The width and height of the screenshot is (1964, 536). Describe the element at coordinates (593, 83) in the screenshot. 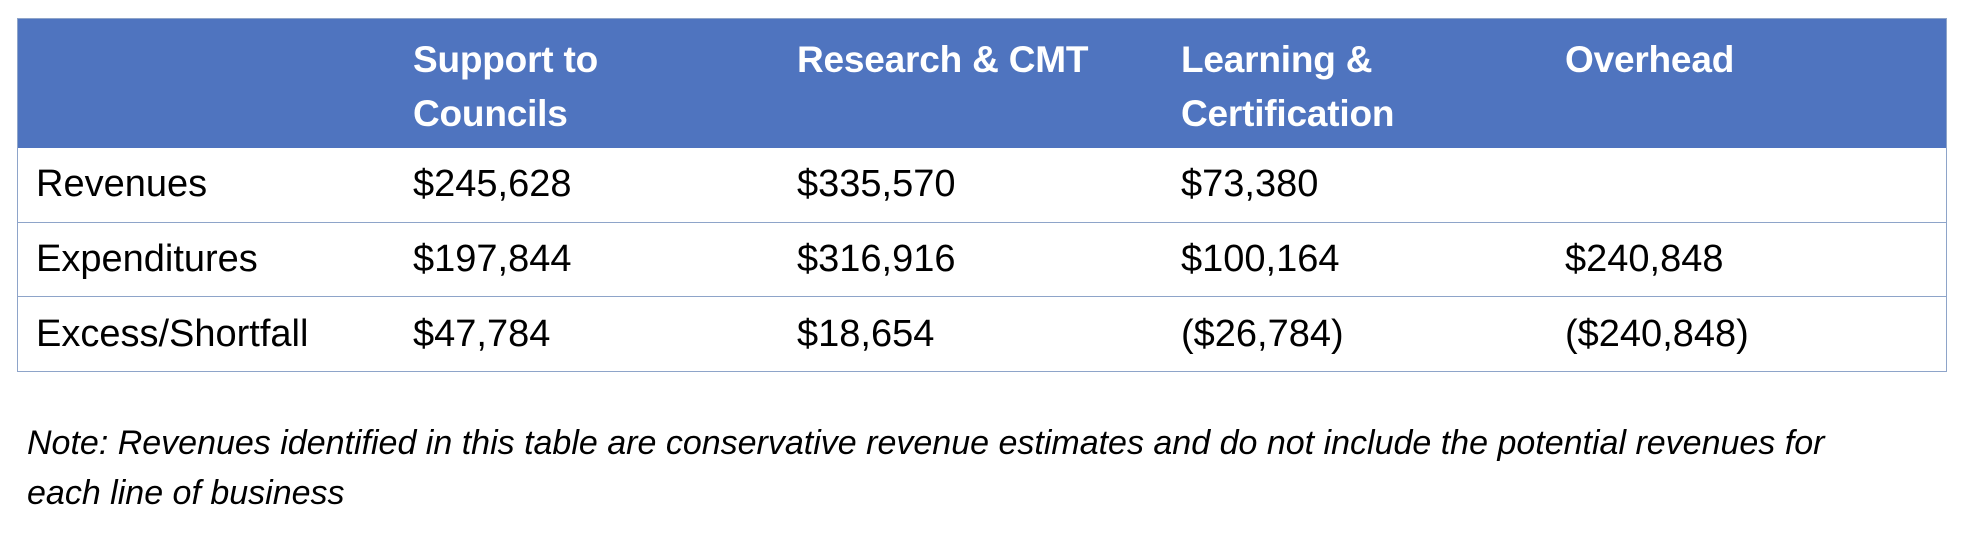

I see `header-support-to-councils: Support to Councils` at that location.